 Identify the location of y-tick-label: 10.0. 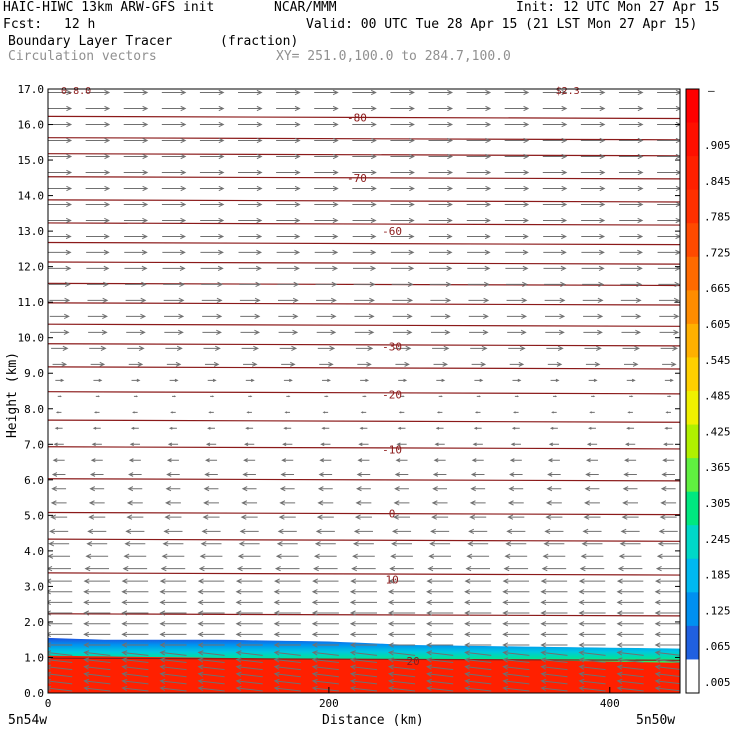
(31, 338).